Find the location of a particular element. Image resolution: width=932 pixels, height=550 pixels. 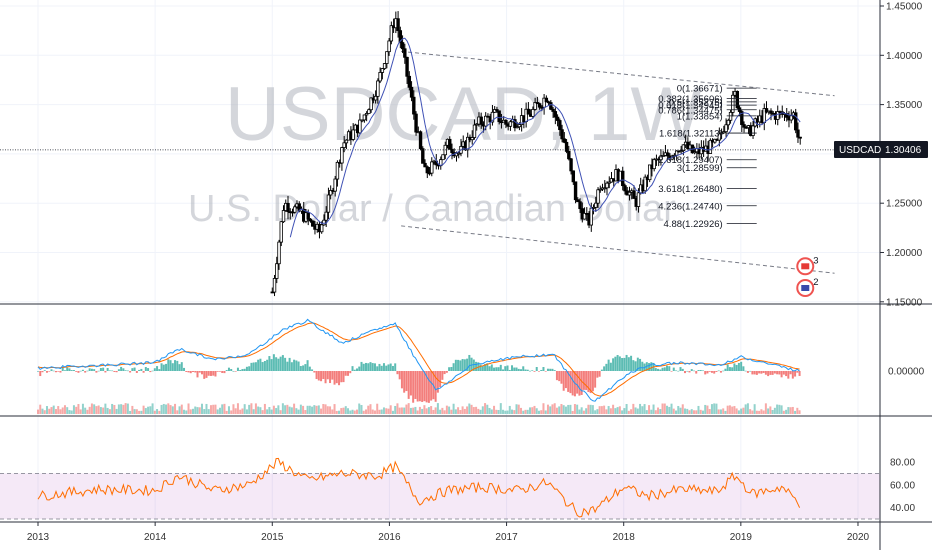

fib-label: 0(1.36671) is located at coordinates (700, 89).